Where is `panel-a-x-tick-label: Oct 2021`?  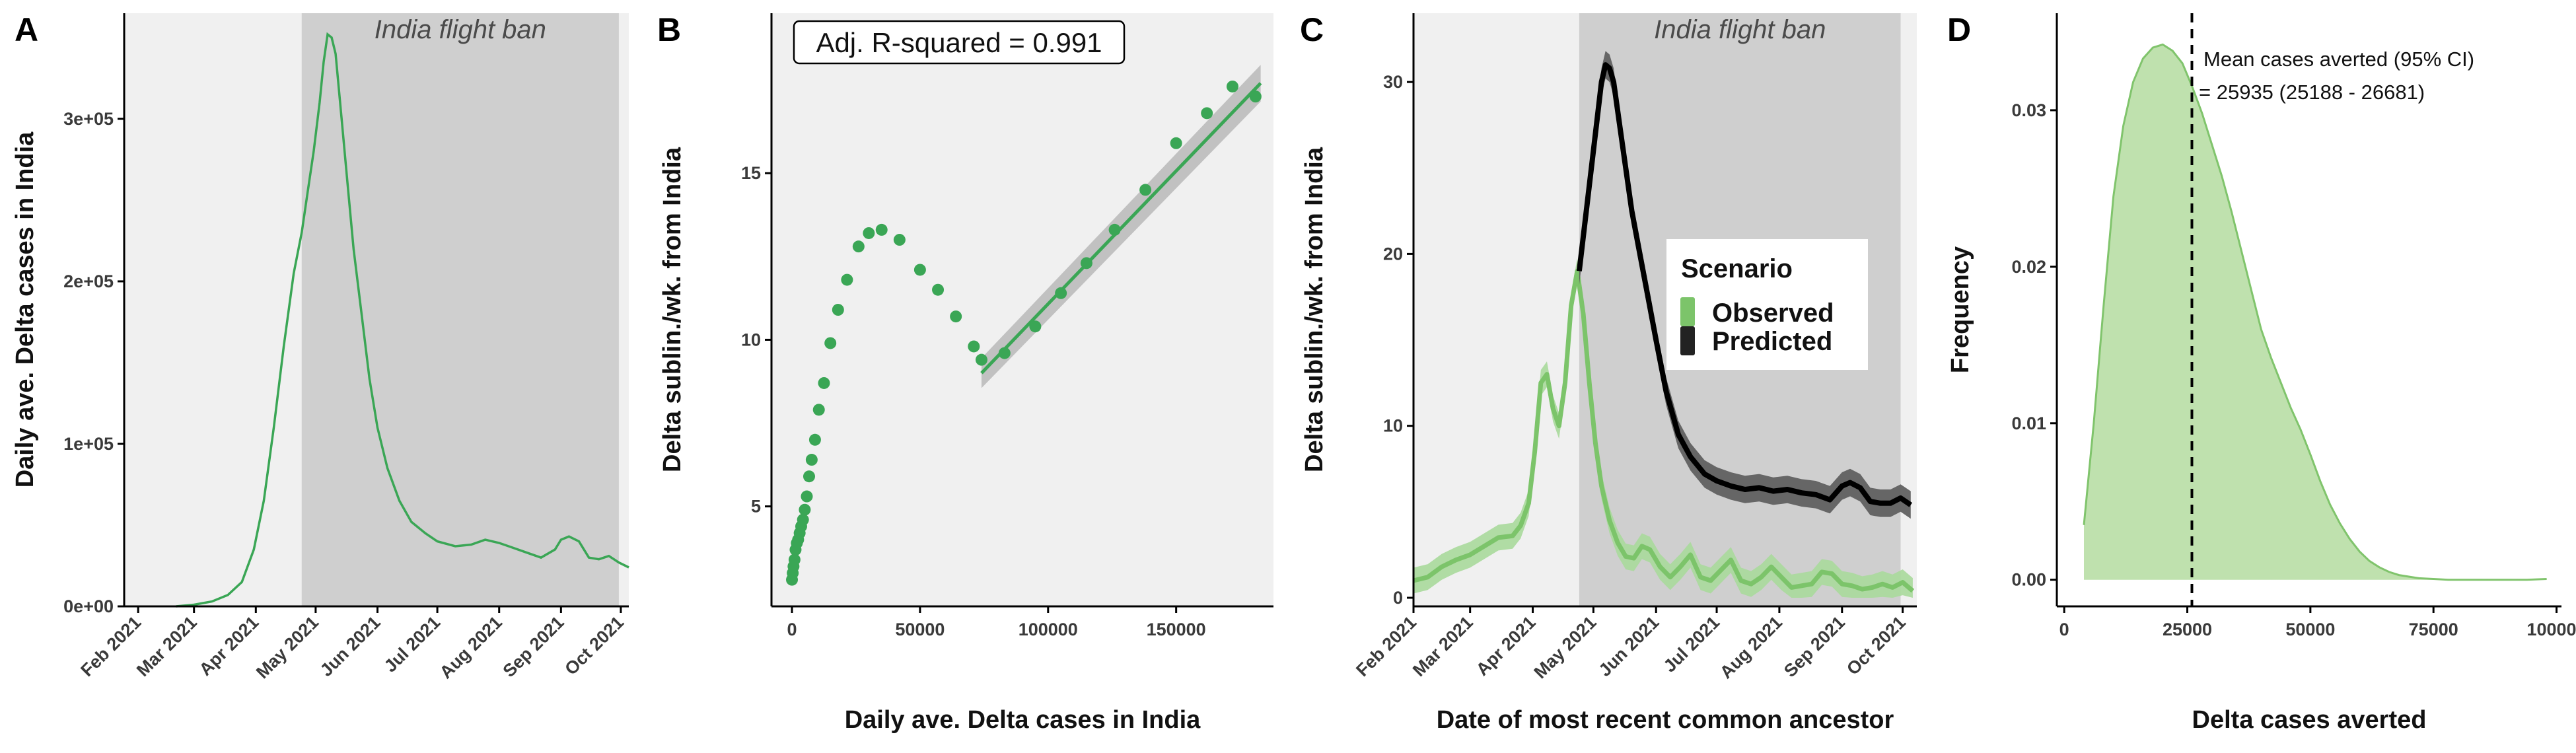 panel-a-x-tick-label: Oct 2021 is located at coordinates (594, 646).